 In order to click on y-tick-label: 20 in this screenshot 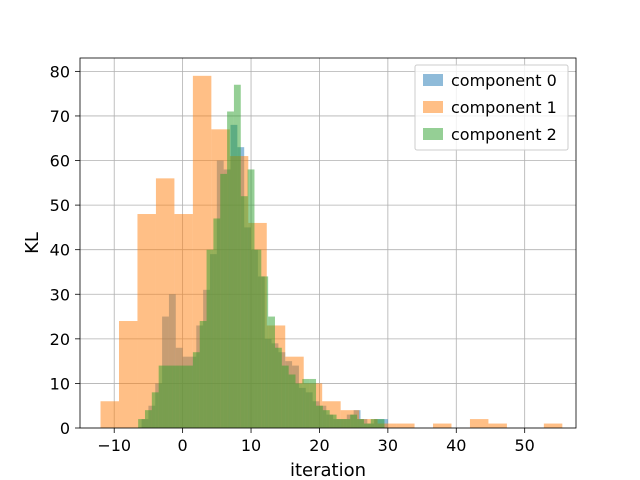, I will do `click(60, 339)`.